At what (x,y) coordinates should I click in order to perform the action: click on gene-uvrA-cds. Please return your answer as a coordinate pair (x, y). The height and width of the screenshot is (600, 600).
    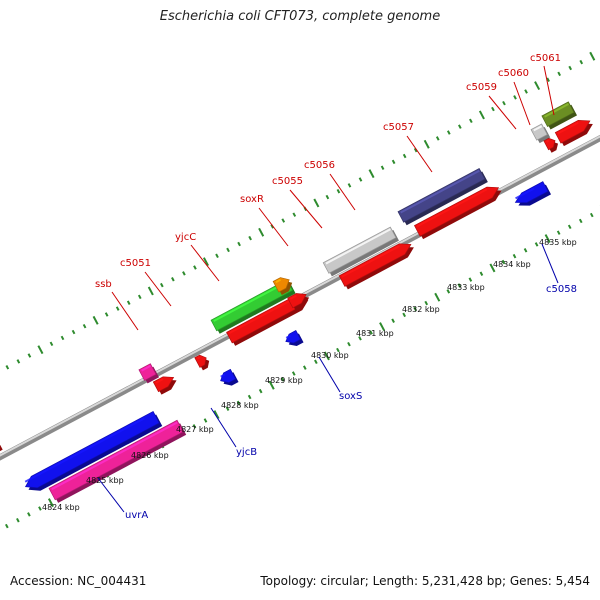
    Looking at the image, I should click on (117, 461).